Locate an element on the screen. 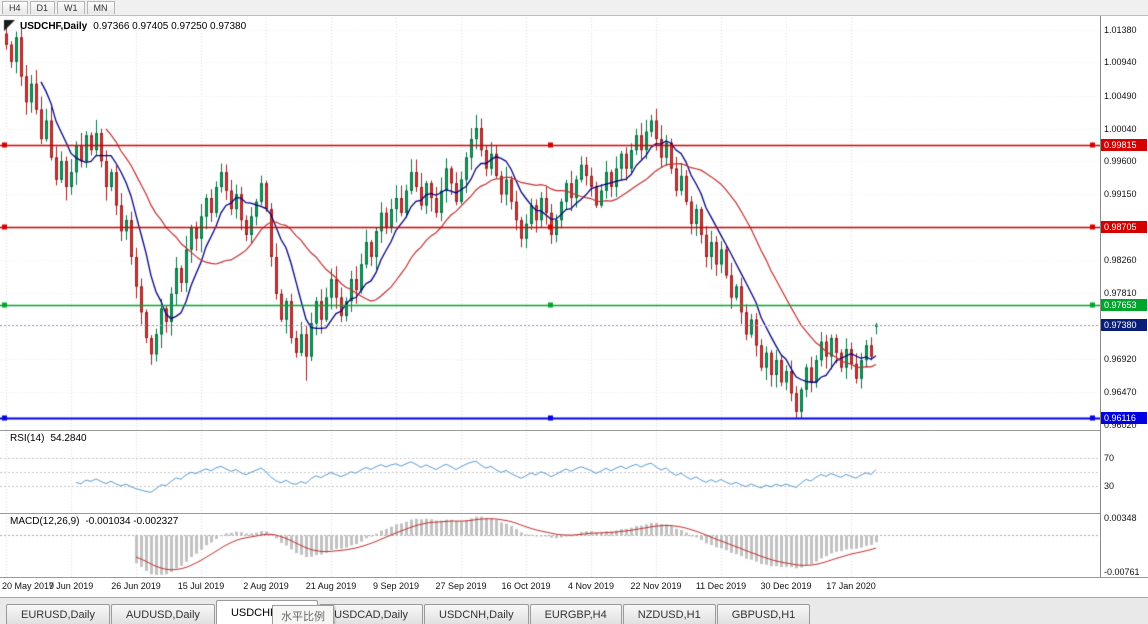 This screenshot has height=624, width=1148. chart-tab-audusd: AUDUSD,Daily is located at coordinates (162, 614).